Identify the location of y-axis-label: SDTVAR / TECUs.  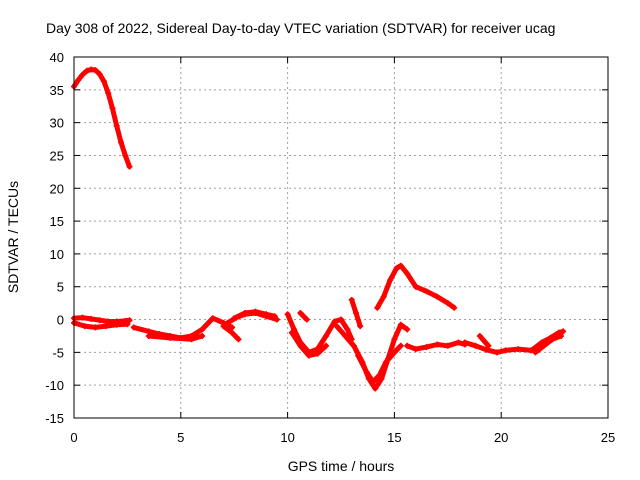
(13, 237).